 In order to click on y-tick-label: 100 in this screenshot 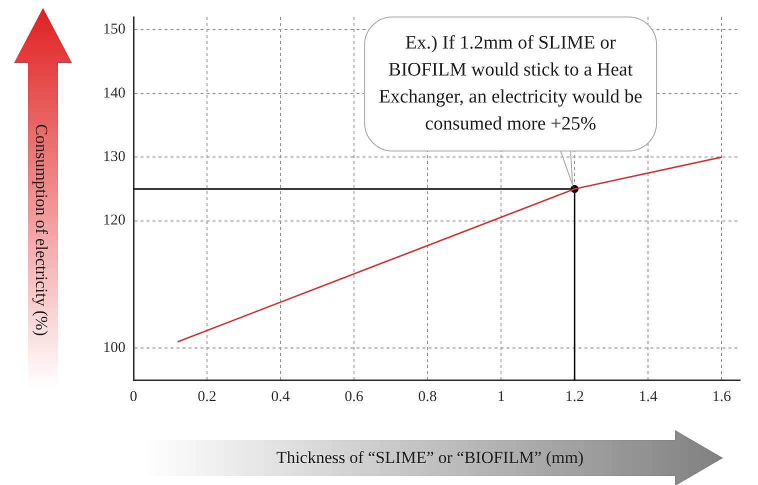, I will do `click(114, 348)`.